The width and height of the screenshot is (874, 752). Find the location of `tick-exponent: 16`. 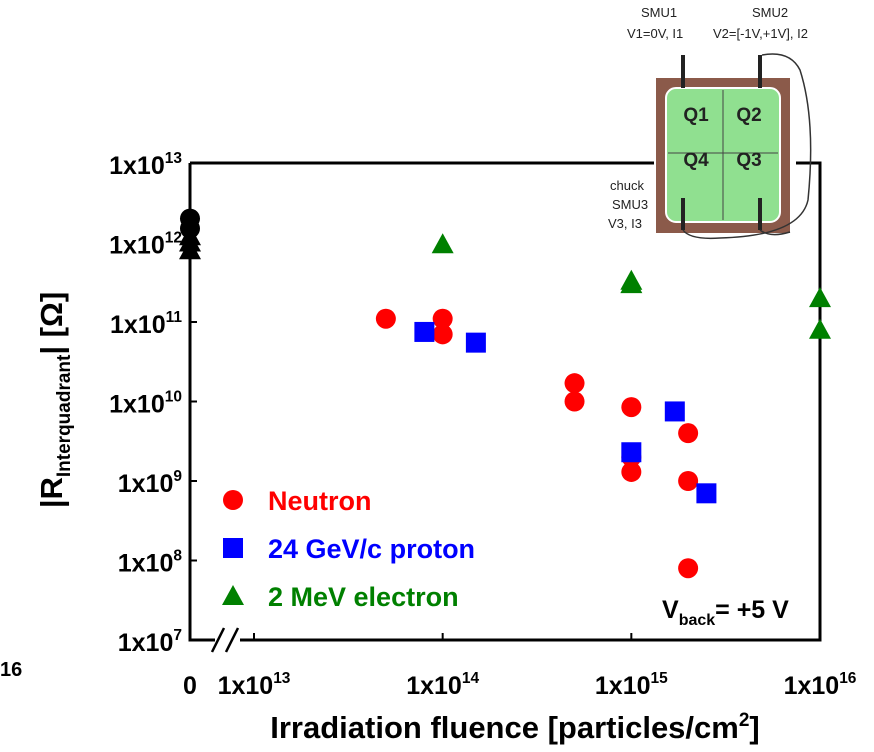

tick-exponent: 16 is located at coordinates (848, 678).